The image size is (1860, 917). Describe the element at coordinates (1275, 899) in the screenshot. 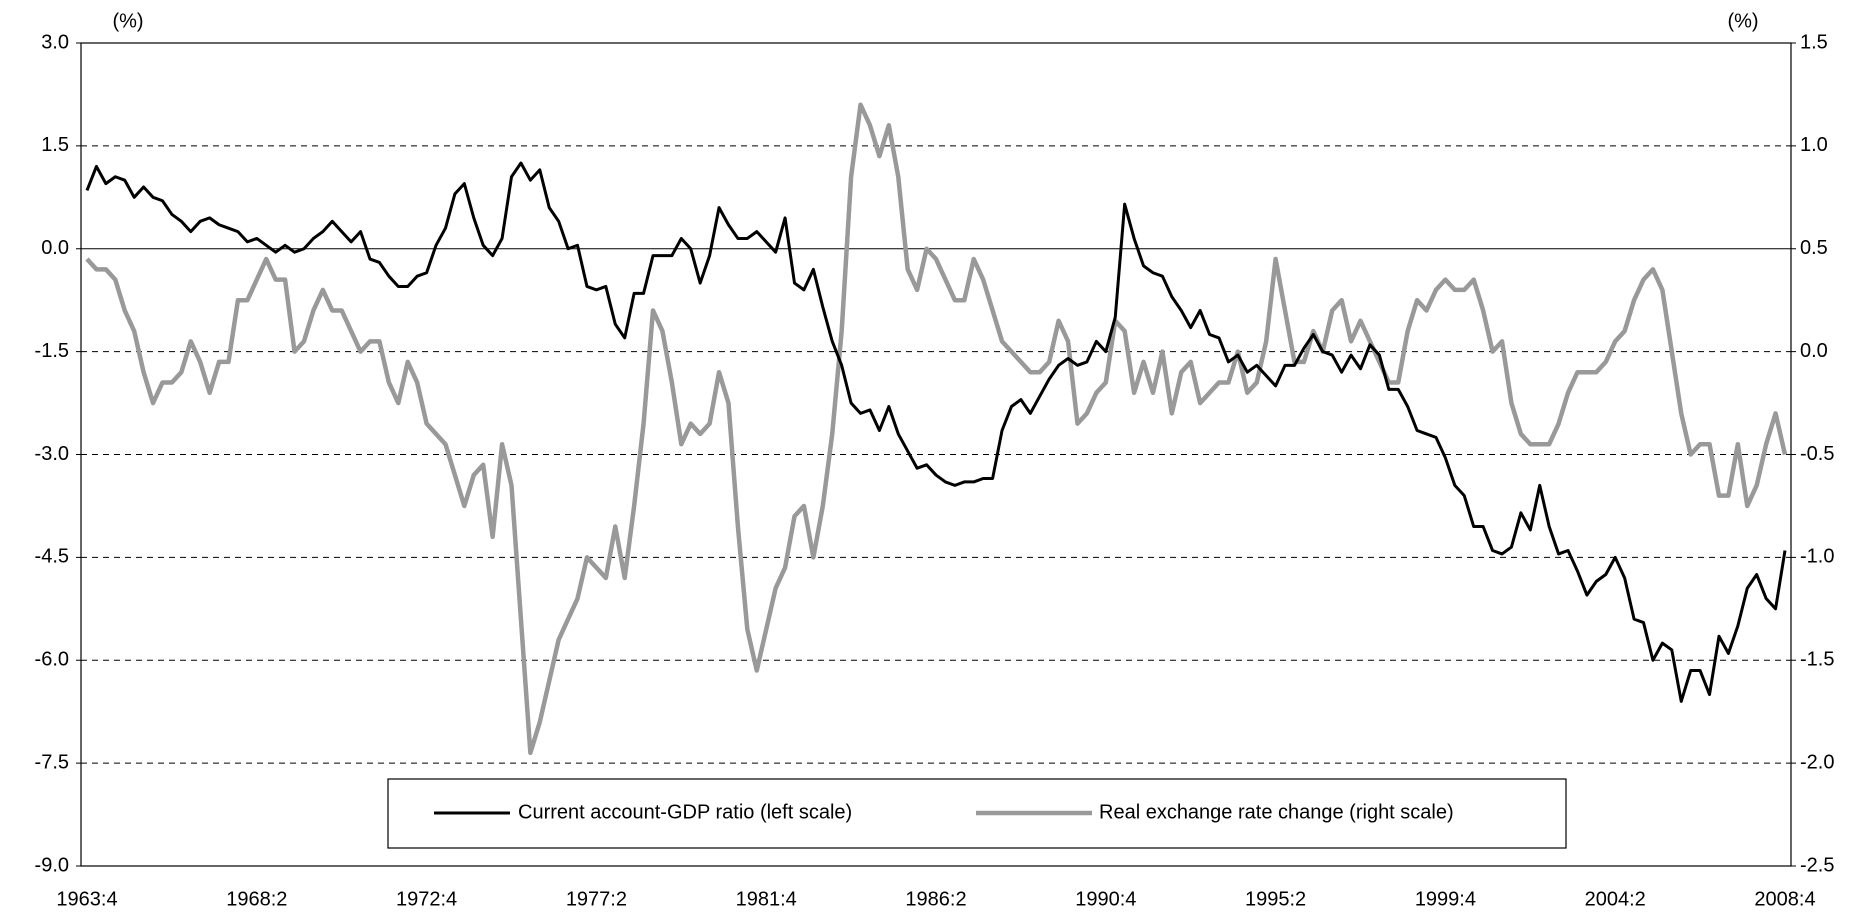

I see `x-tick-label: 1995:2` at that location.